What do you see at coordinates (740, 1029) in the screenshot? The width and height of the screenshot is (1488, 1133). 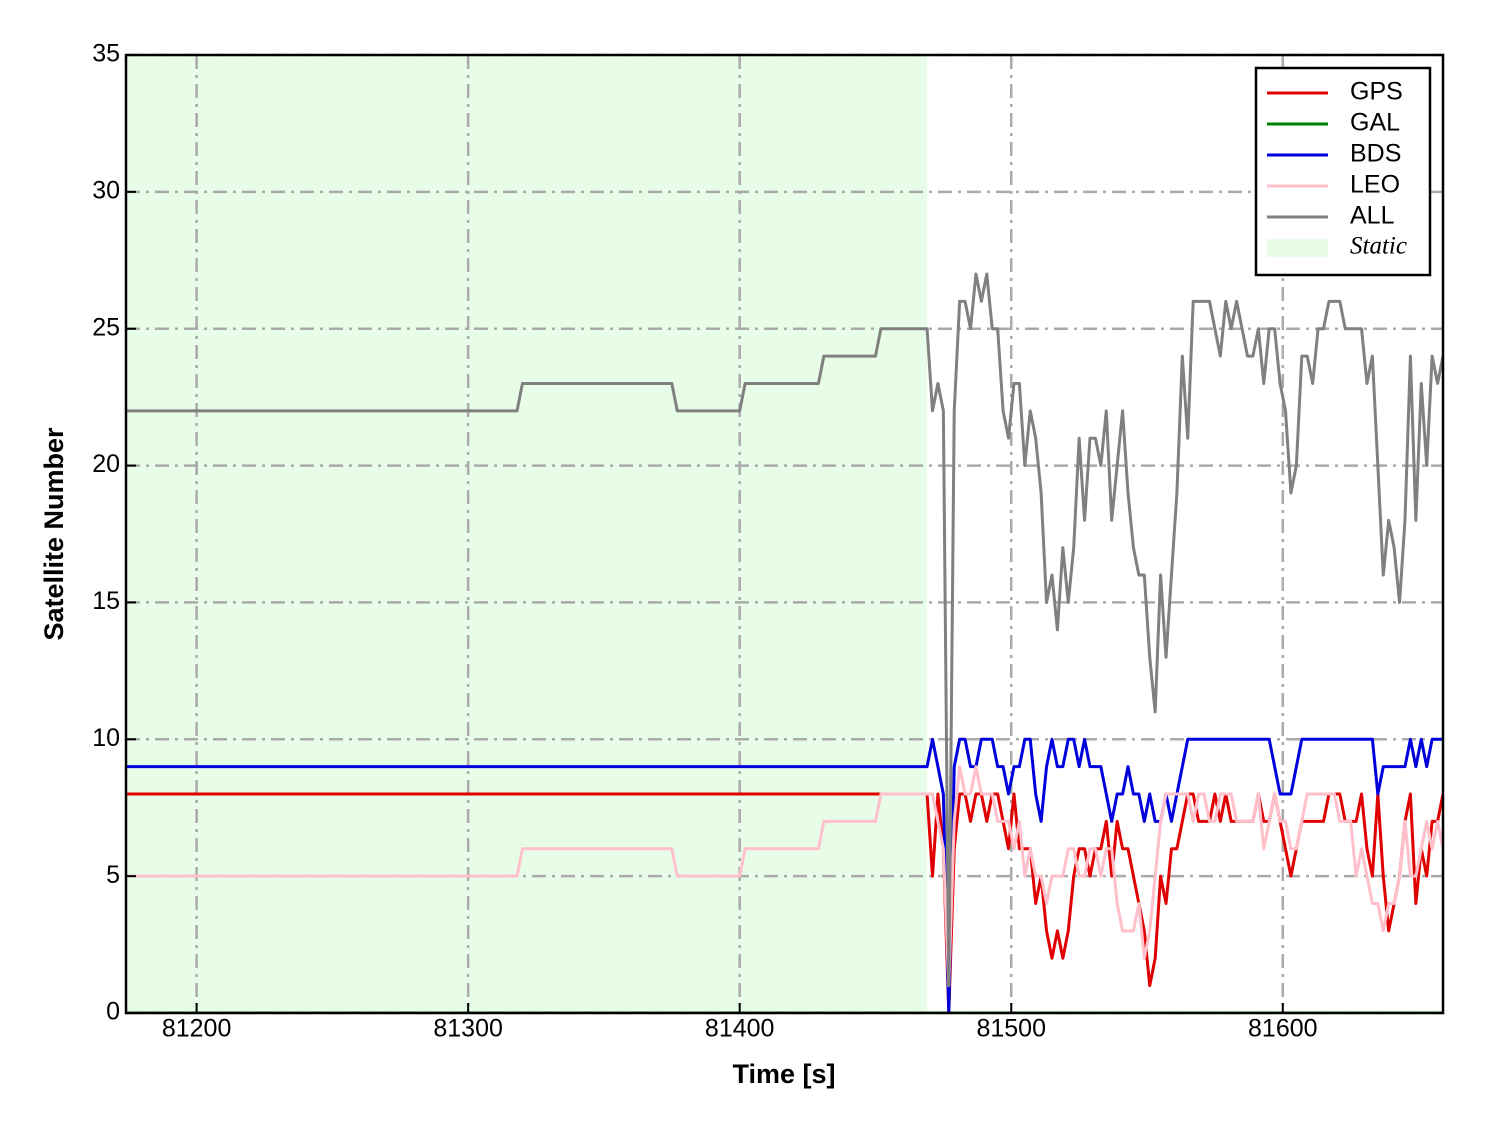 I see `x-tick-label: 81400` at bounding box center [740, 1029].